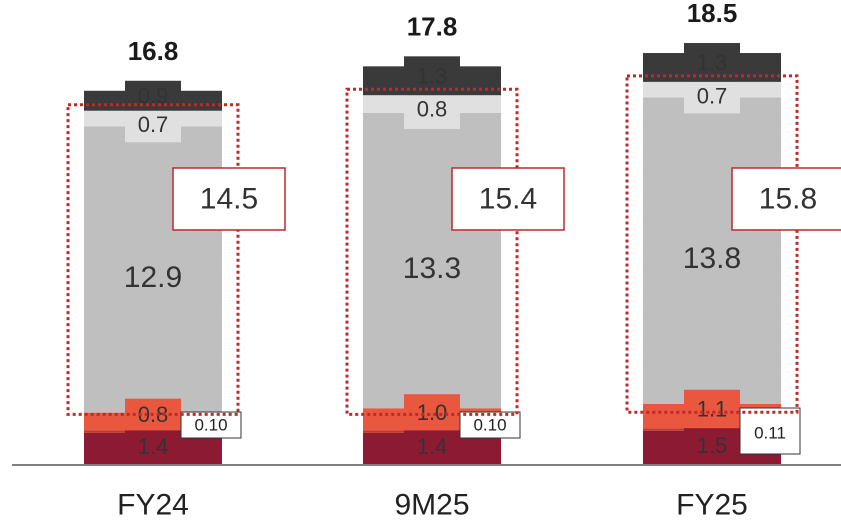 This screenshot has height=527, width=841. I want to click on data-label-FY25-3: 13.8, so click(712, 258).